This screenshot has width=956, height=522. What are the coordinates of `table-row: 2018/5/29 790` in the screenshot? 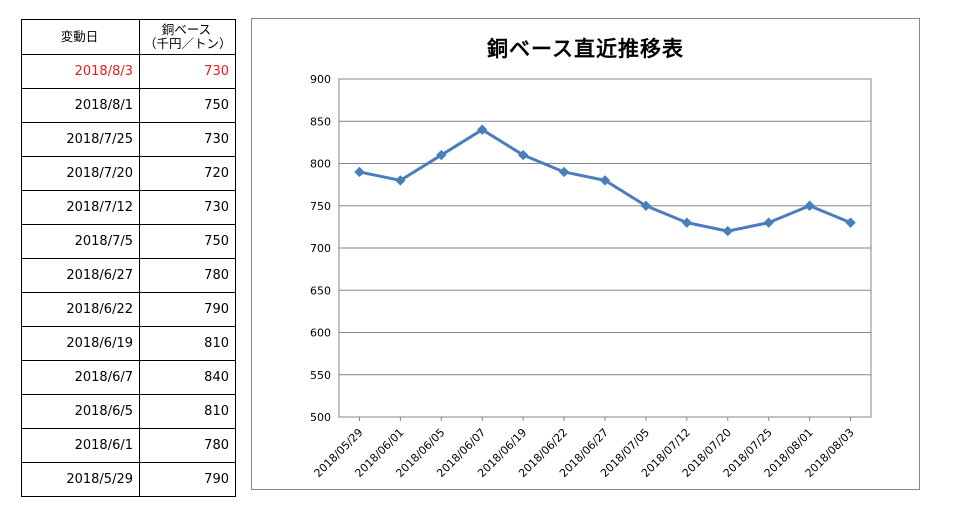 It's located at (128, 479).